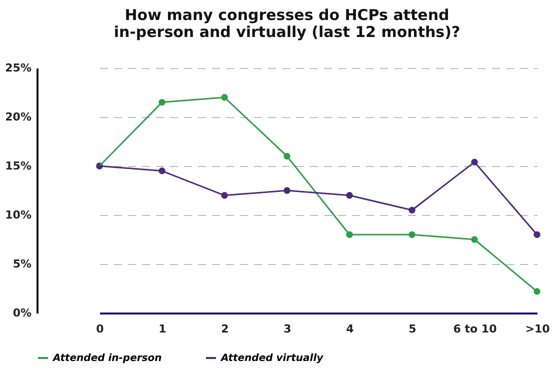 The image size is (555, 373). Describe the element at coordinates (272, 358) in the screenshot. I see `legend-label: Attended virtually` at that location.